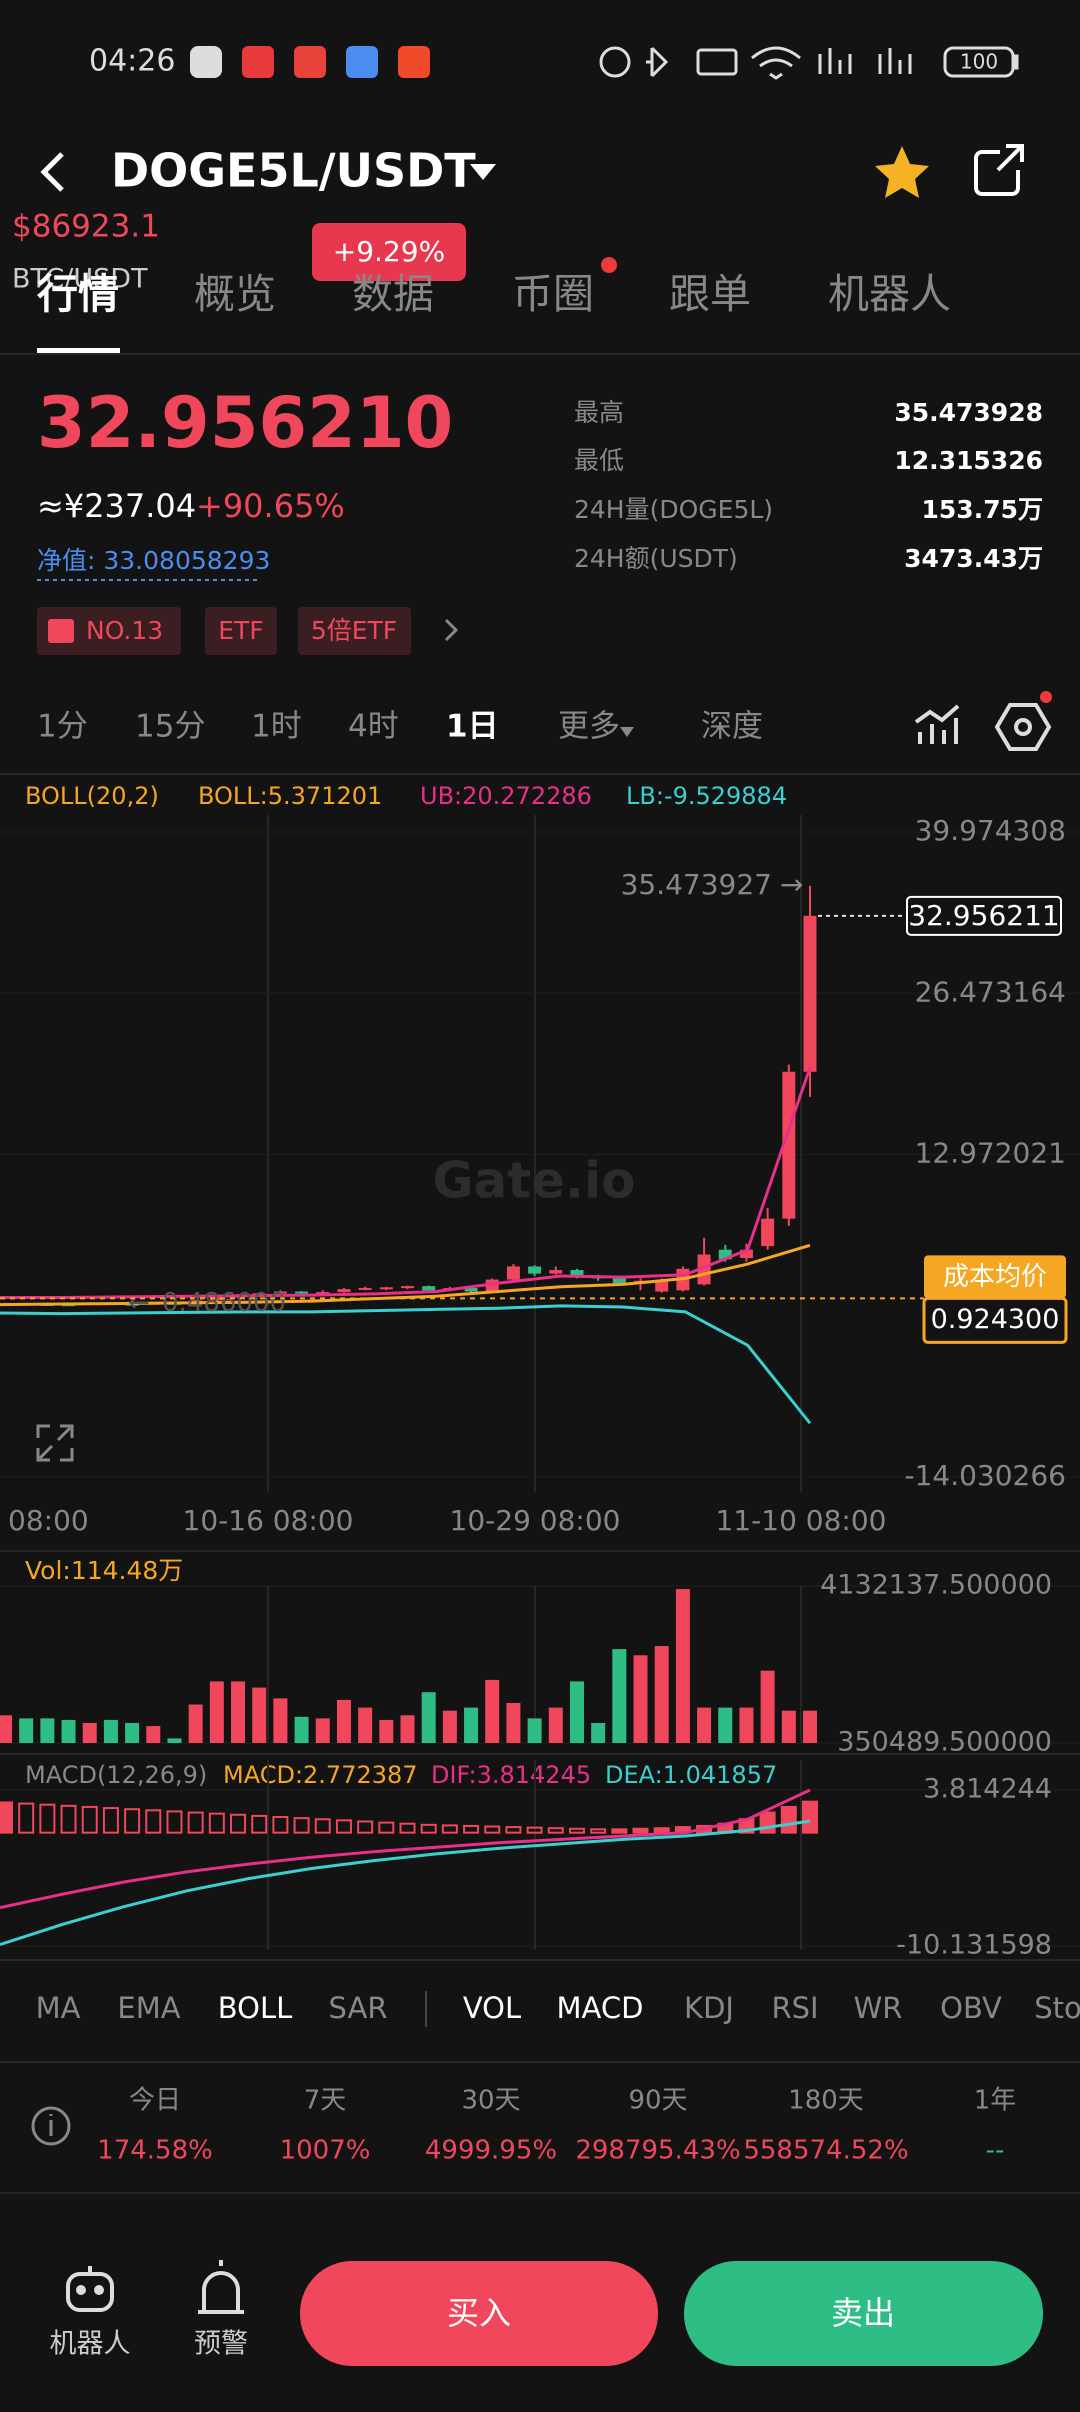 Image resolution: width=1080 pixels, height=2412 pixels. I want to click on buy-button, so click(479, 2313).